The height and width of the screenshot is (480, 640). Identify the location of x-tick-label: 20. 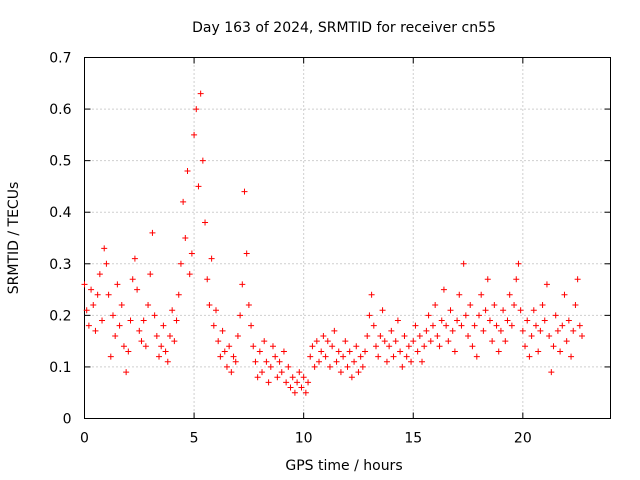
(523, 439).